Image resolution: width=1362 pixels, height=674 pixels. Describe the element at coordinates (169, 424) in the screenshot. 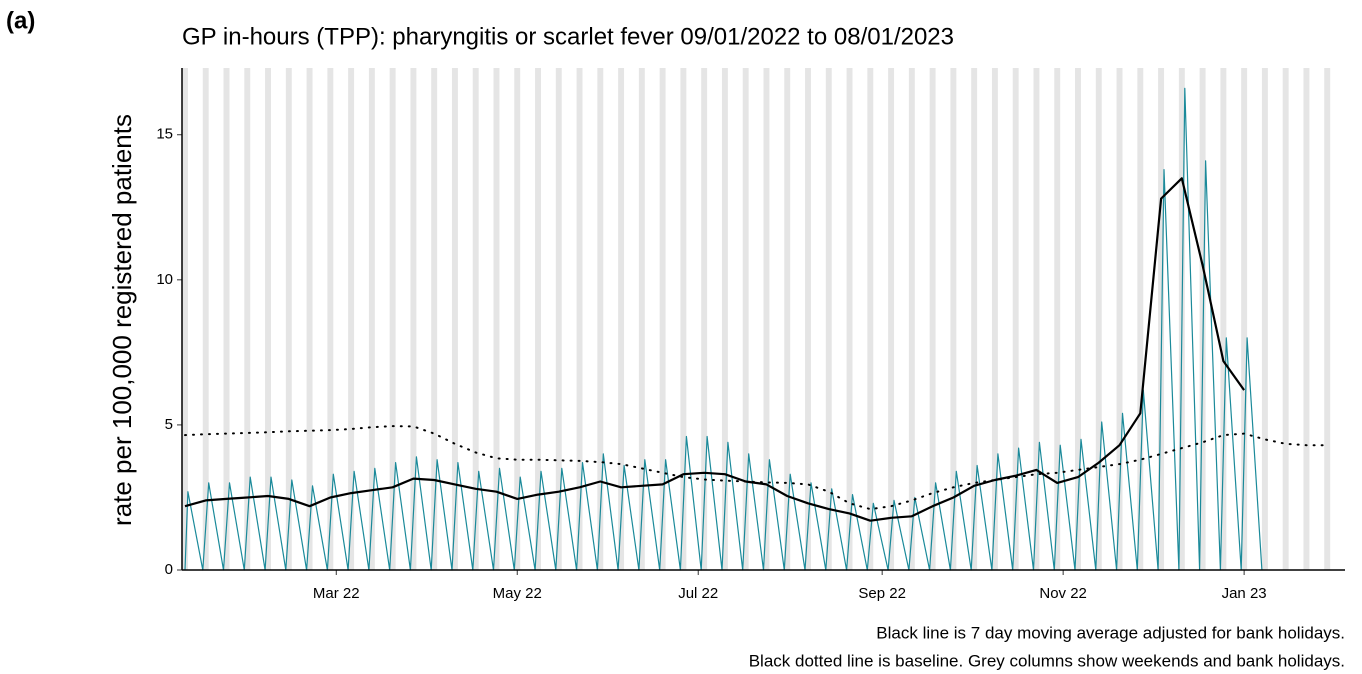

I see `y-tick-label: 5` at that location.